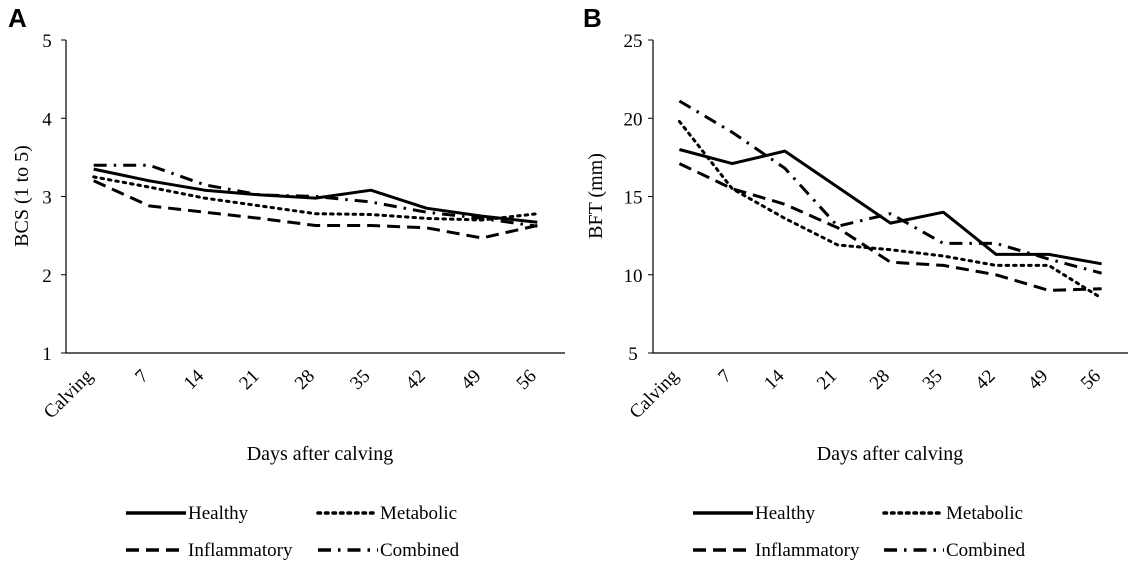 The image size is (1136, 568). What do you see at coordinates (47, 198) in the screenshot?
I see `y-tick-label: 3` at bounding box center [47, 198].